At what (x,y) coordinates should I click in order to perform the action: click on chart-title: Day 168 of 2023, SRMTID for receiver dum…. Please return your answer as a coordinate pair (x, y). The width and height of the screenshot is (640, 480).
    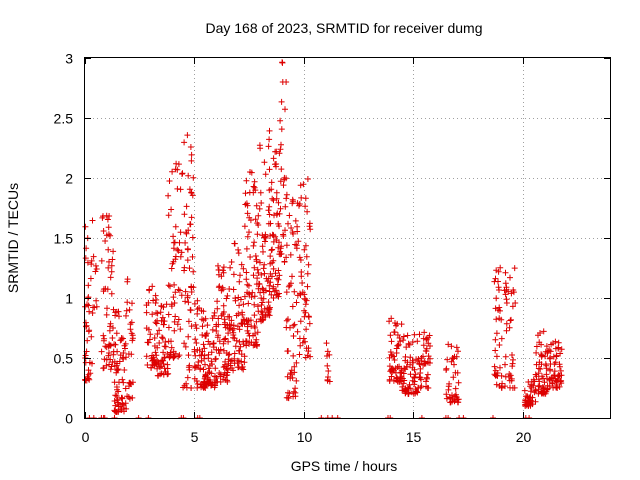
    Looking at the image, I should click on (343, 28).